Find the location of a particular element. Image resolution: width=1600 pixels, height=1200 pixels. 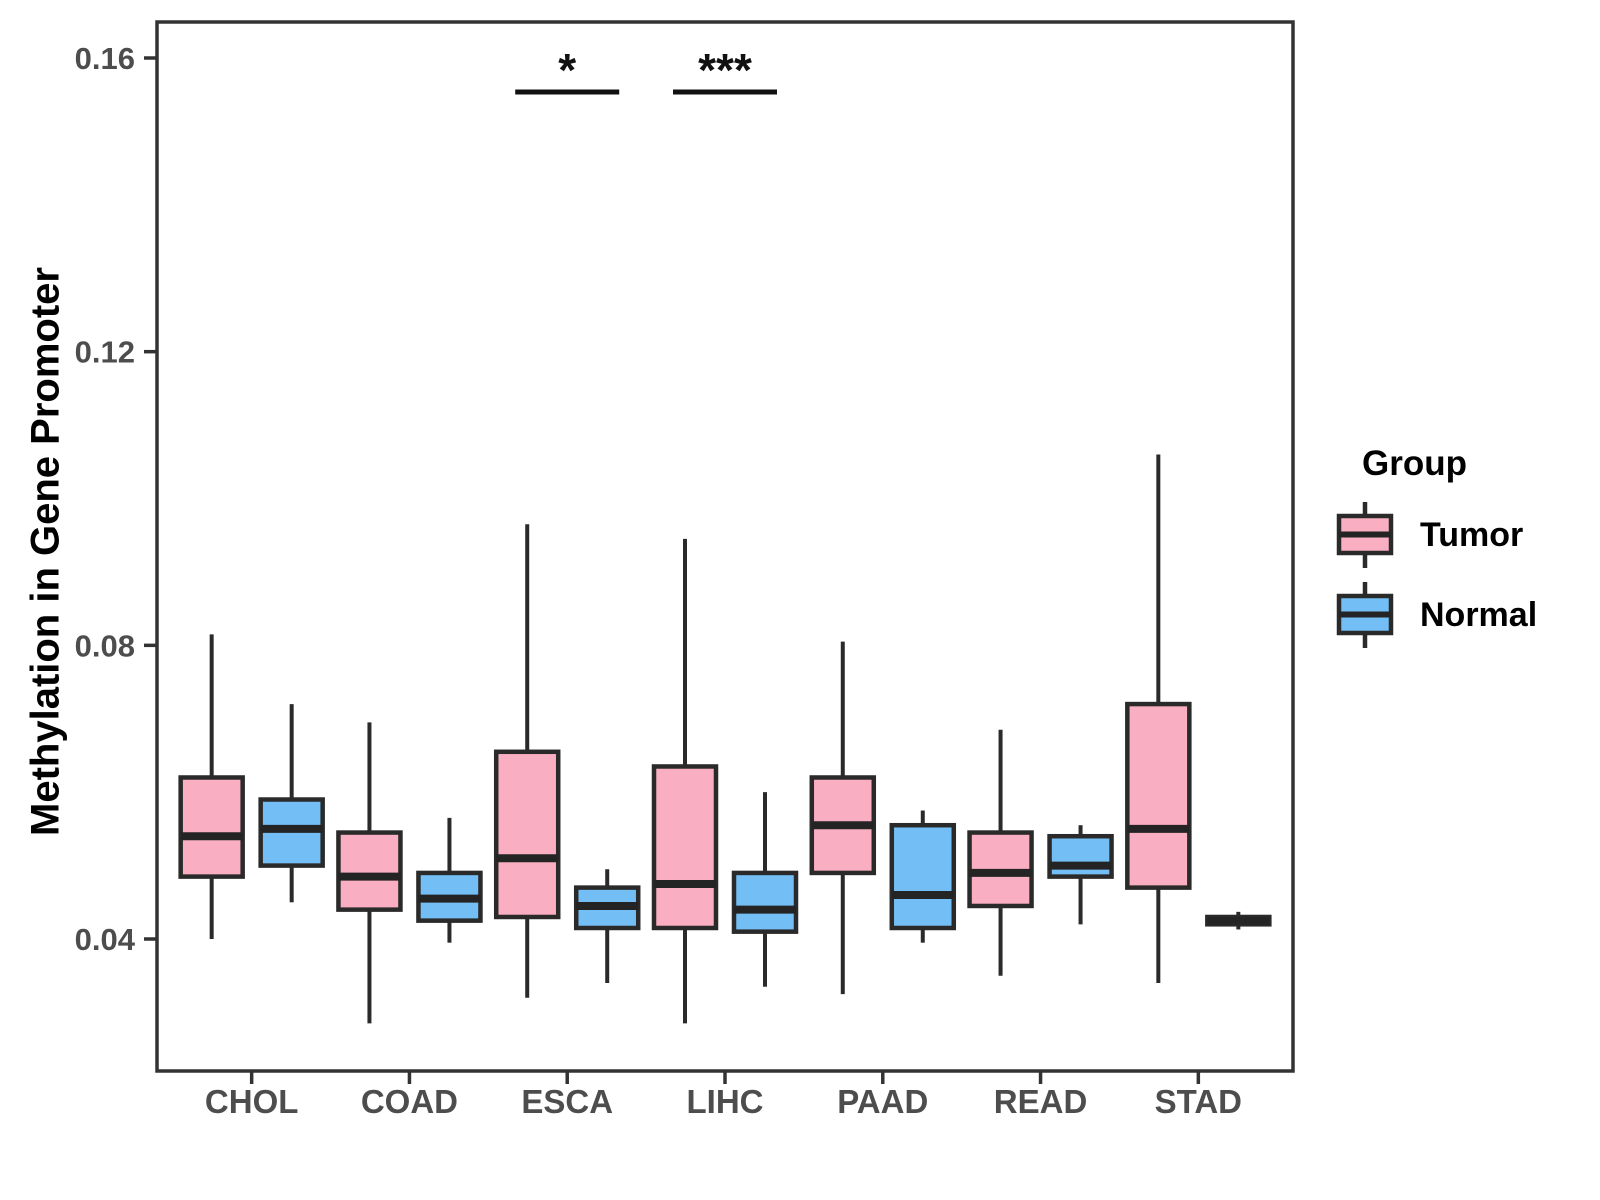

legend-items: Tumor Normal is located at coordinates (1466, 575).